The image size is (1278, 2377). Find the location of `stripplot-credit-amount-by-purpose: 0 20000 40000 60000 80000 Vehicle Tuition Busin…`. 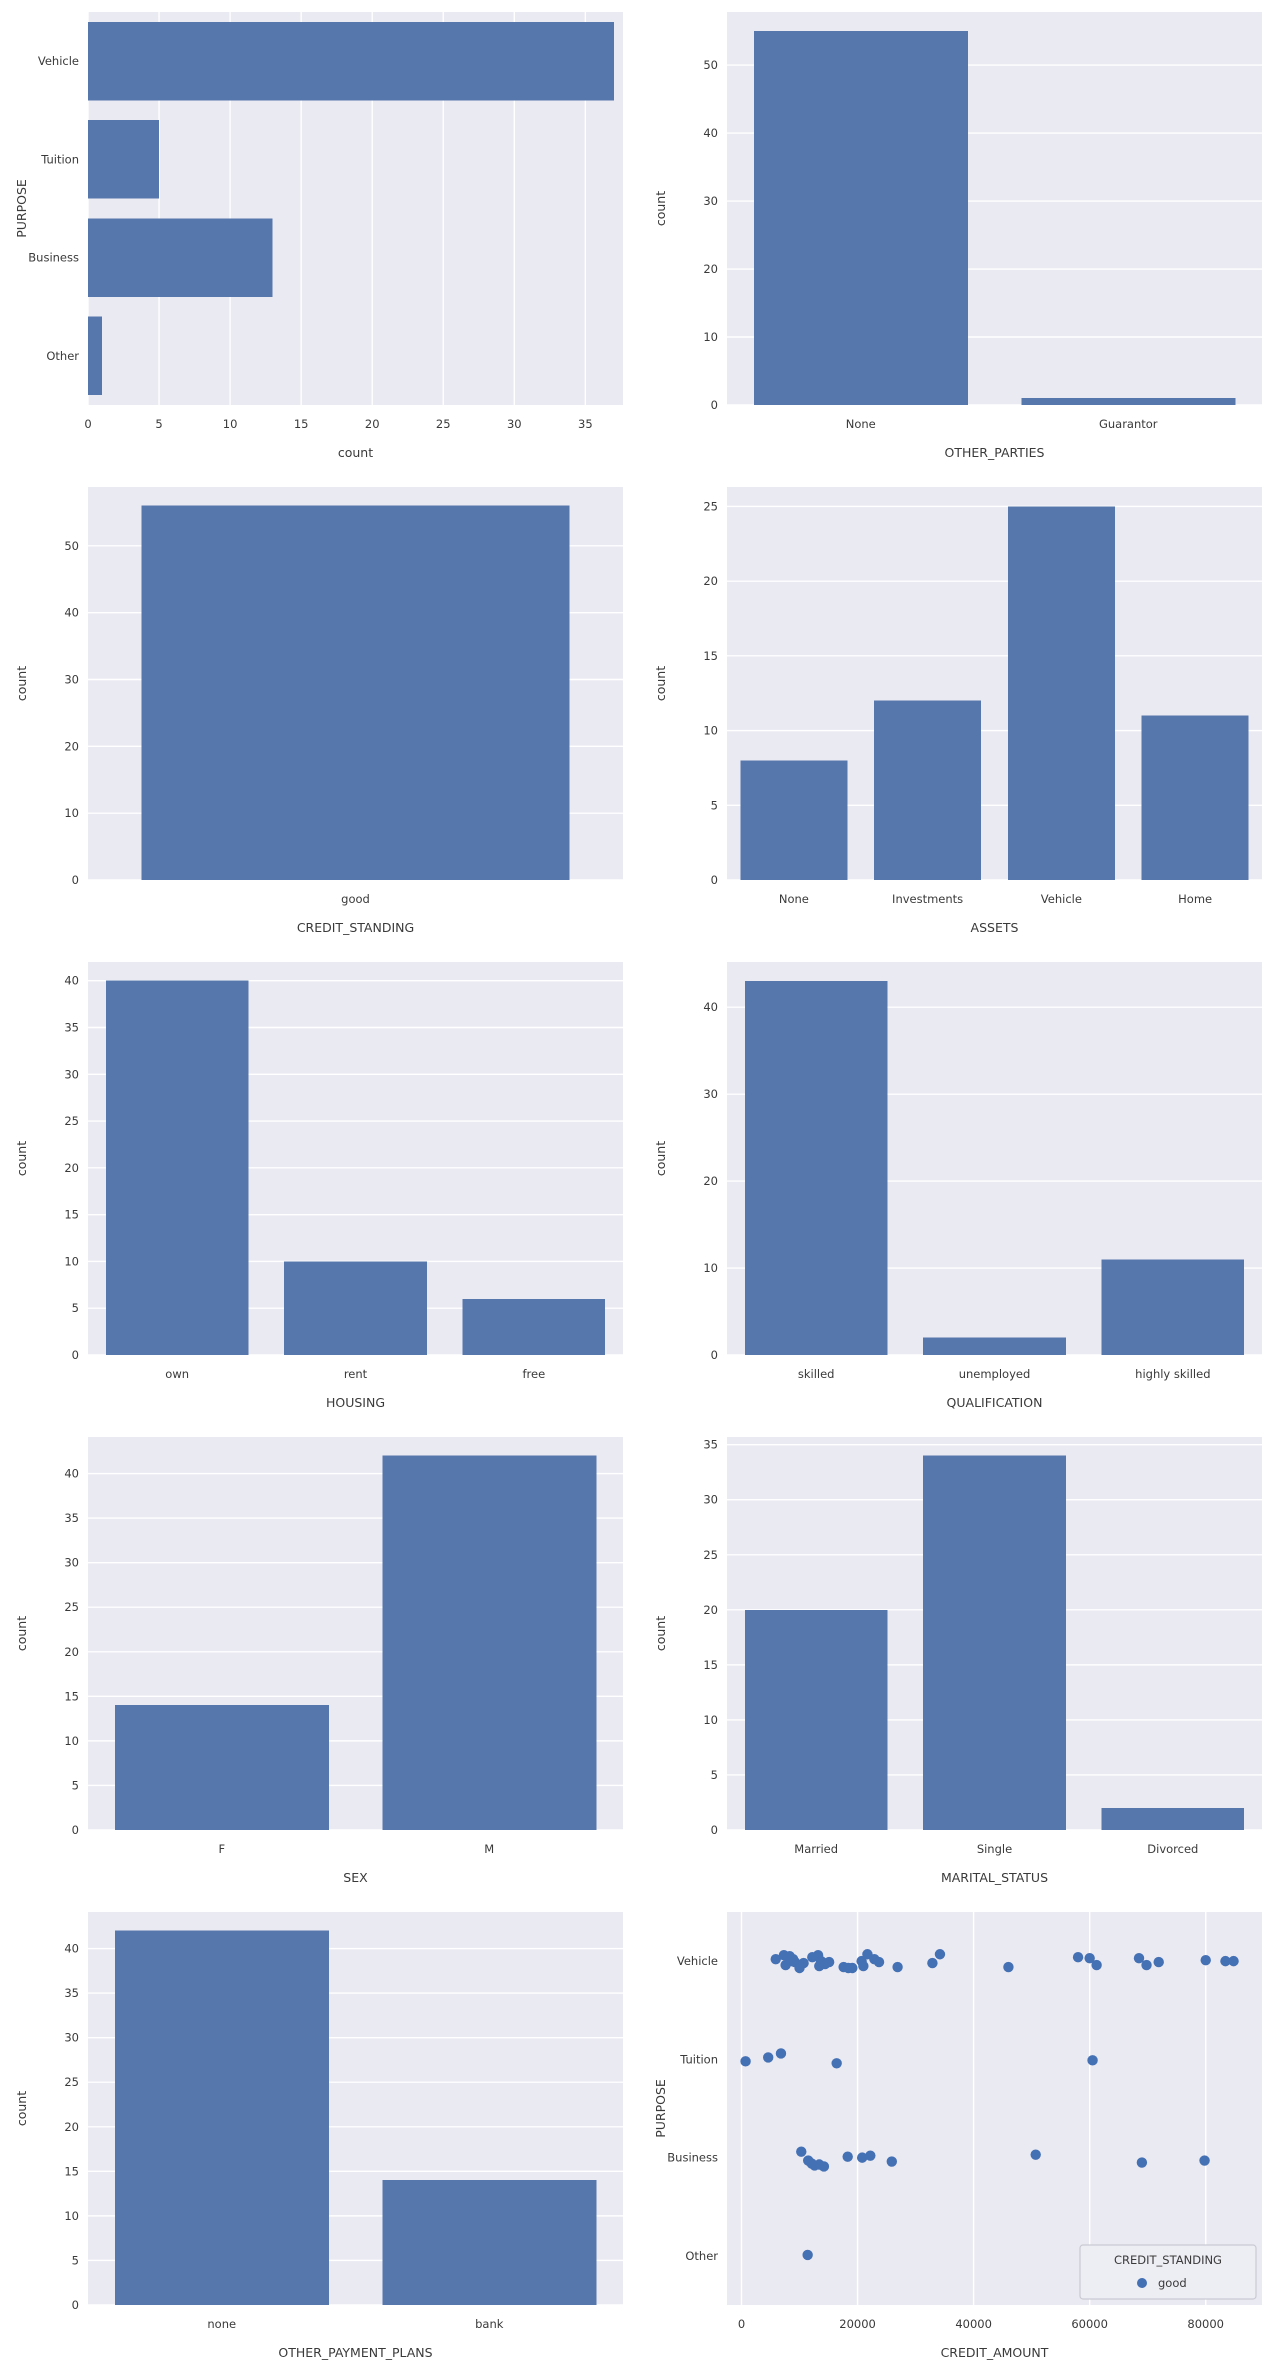

stripplot-credit-amount-by-purpose: 0 20000 40000 60000 80000 Vehicle Tuition Busin… is located at coordinates (957, 2136).